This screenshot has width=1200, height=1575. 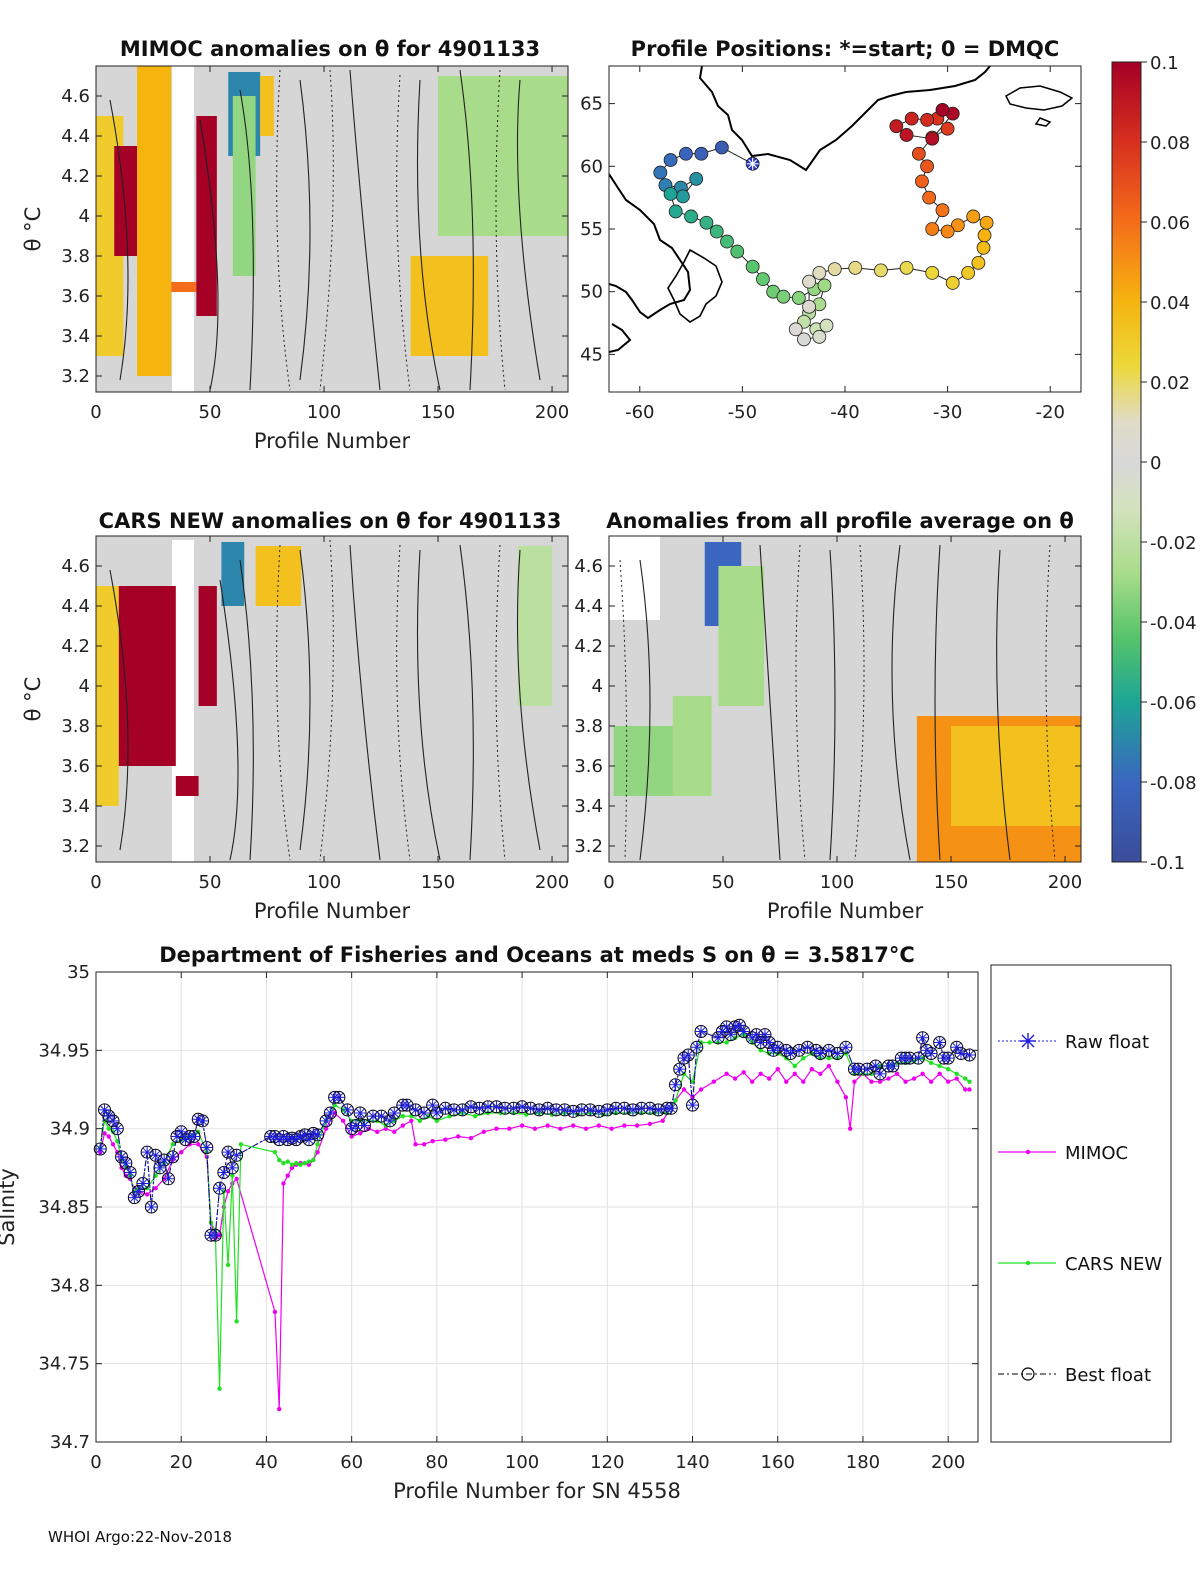 I want to click on start-star, so click(x=752, y=163).